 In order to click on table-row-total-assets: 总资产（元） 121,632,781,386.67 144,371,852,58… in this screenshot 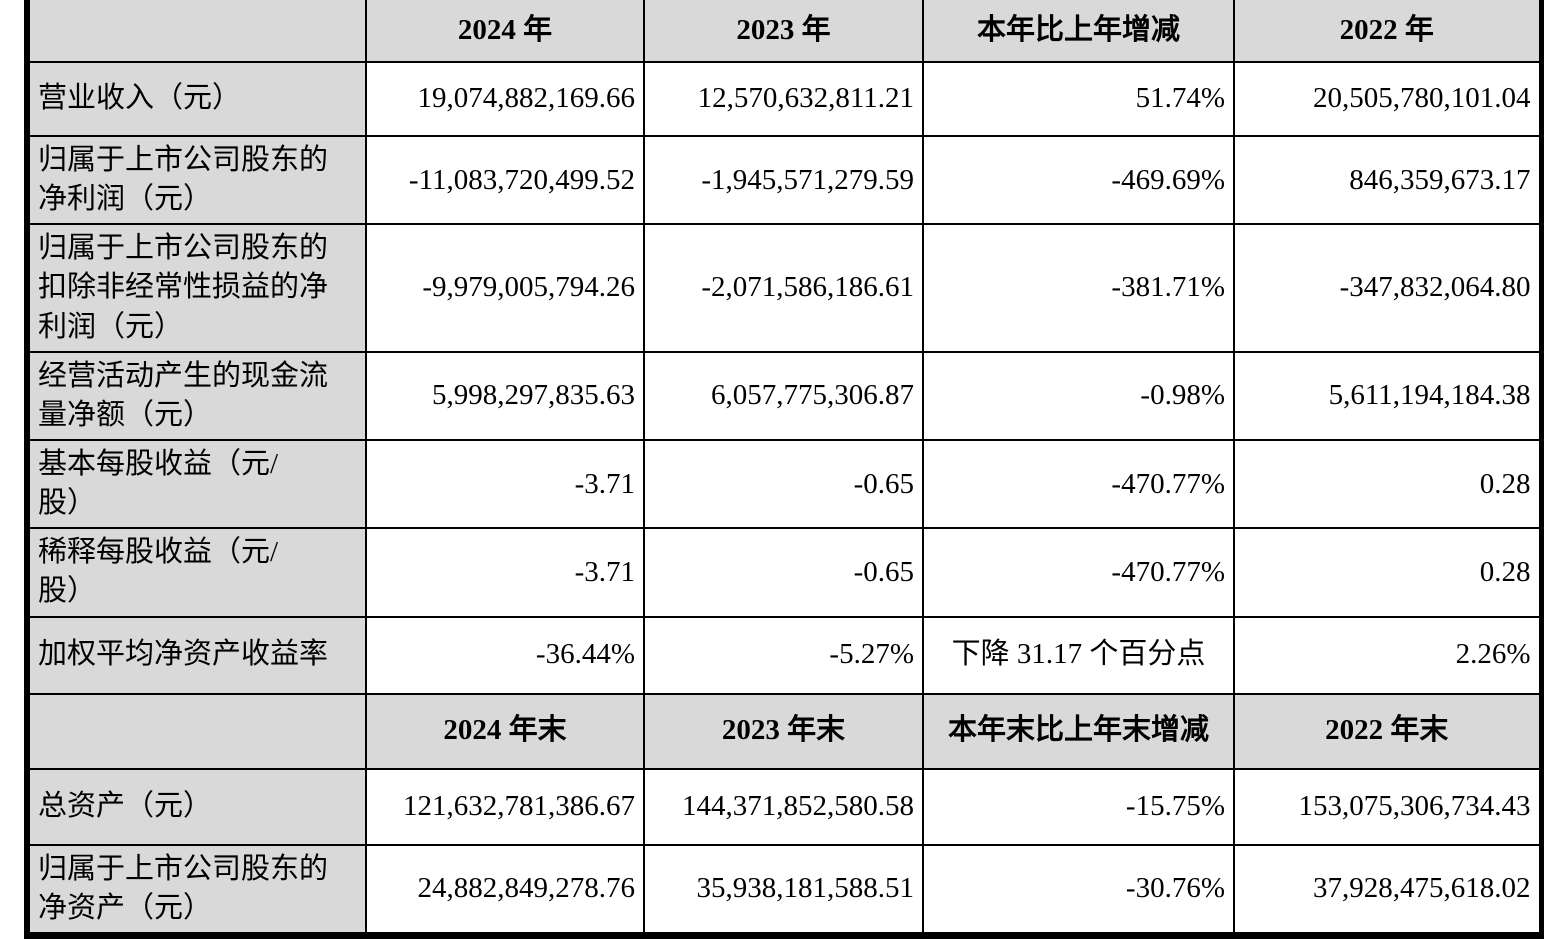, I will do `click(784, 806)`.